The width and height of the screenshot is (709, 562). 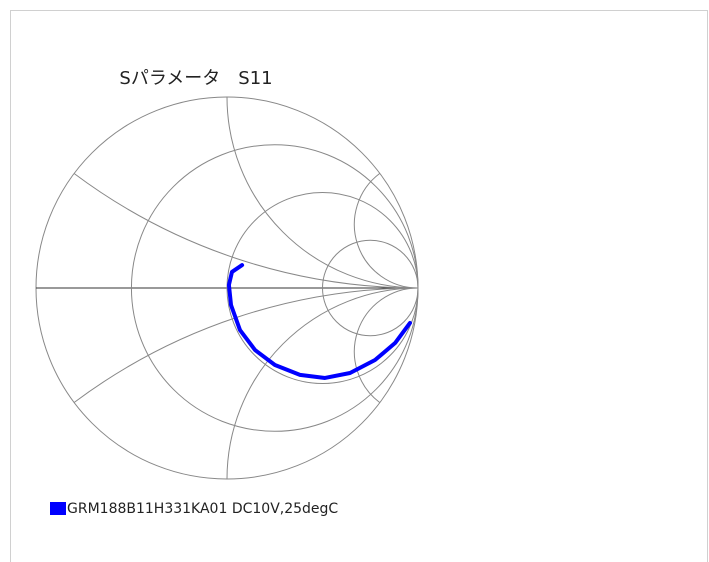 I want to click on series-line, so click(x=319, y=321).